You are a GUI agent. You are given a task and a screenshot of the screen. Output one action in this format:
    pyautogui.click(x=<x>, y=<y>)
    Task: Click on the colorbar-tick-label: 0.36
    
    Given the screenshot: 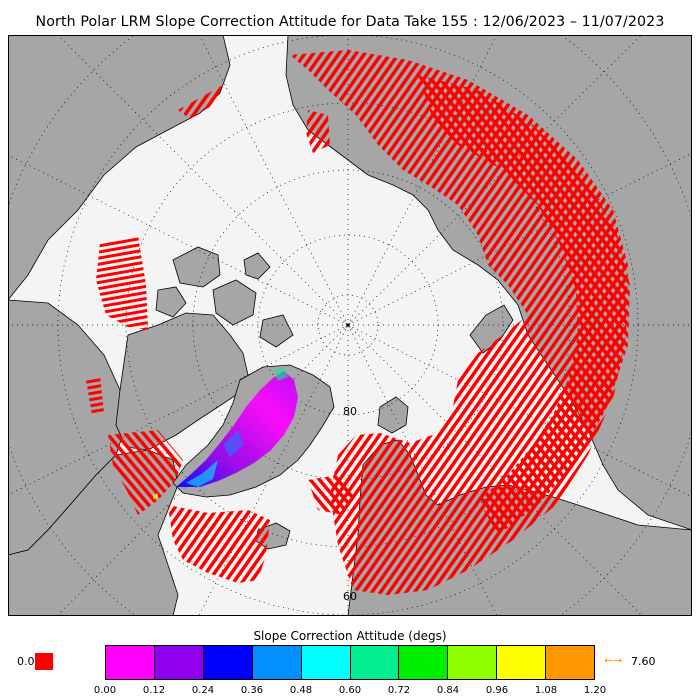 What is the action you would take?
    pyautogui.click(x=252, y=690)
    